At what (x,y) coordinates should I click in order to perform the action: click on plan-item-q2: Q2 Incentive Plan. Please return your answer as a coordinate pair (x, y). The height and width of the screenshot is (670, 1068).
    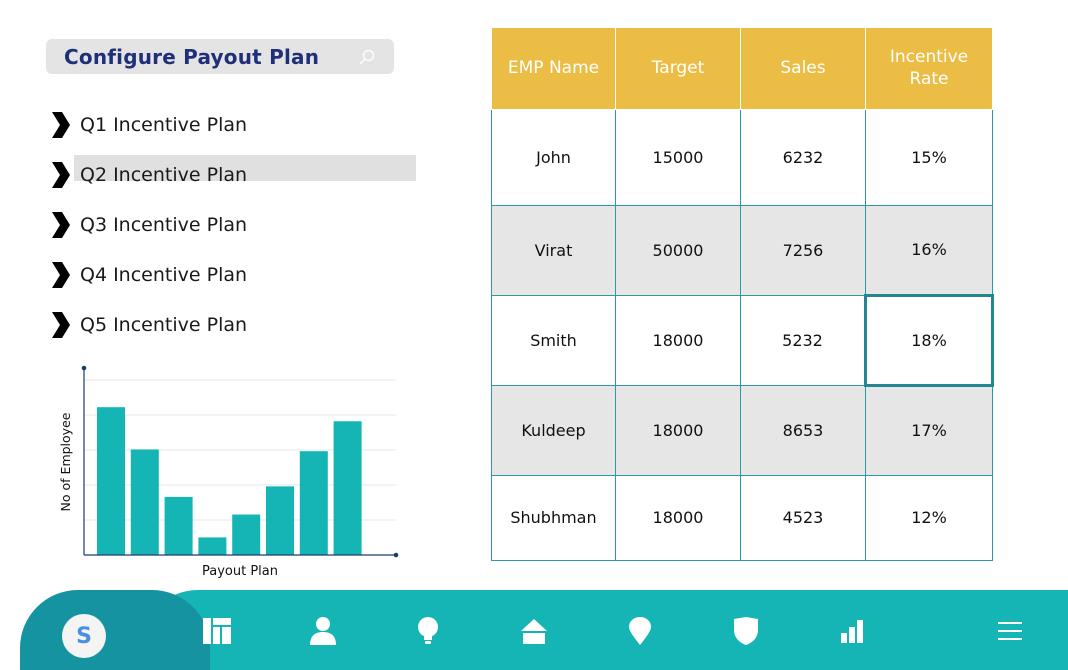
    Looking at the image, I should click on (235, 175).